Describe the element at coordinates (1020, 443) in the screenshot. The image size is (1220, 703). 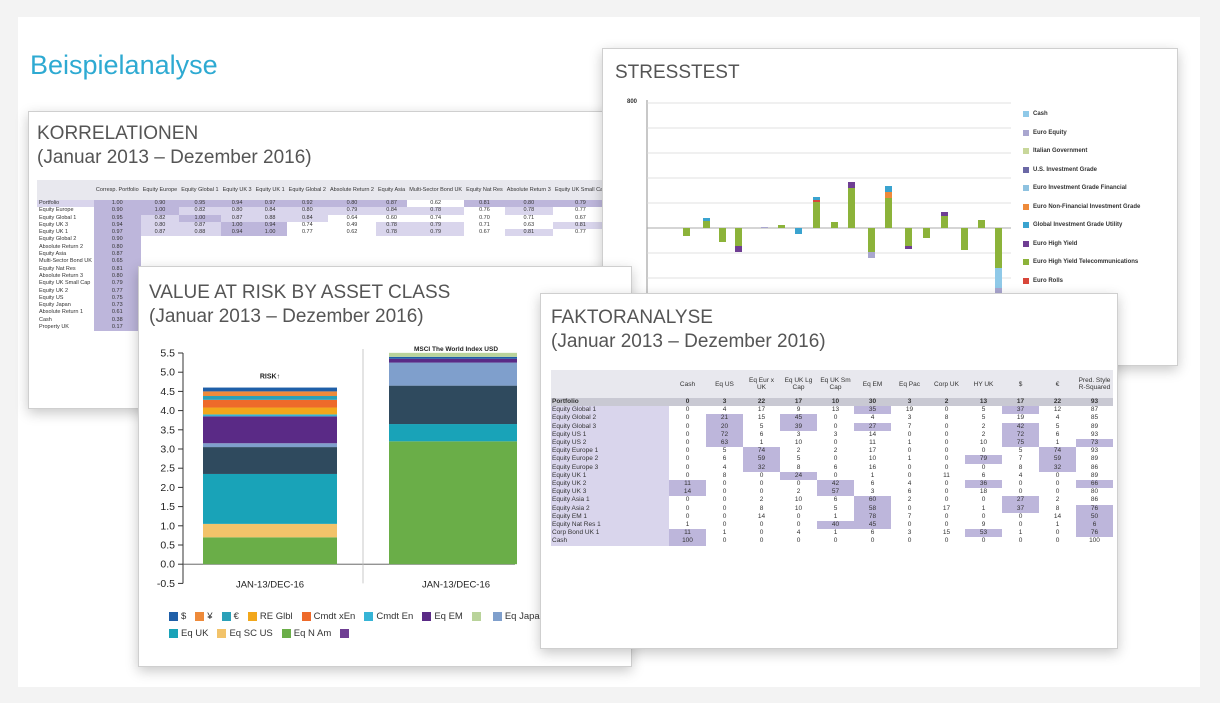
I see `table-cell: 75` at that location.